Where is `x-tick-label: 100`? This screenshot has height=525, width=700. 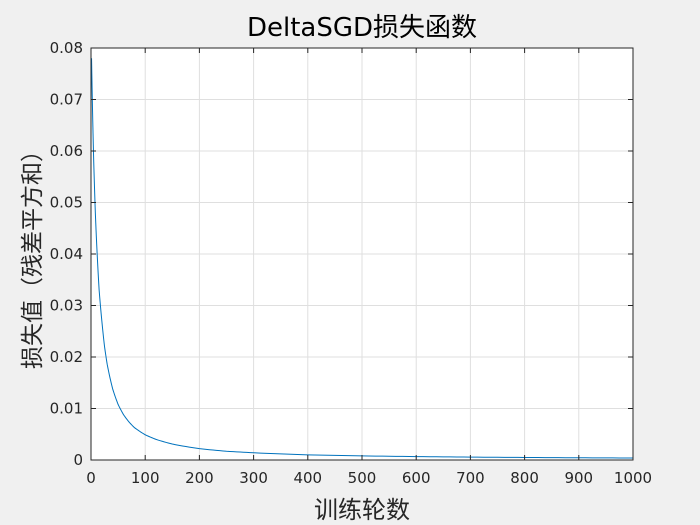 x-tick-label: 100 is located at coordinates (145, 478).